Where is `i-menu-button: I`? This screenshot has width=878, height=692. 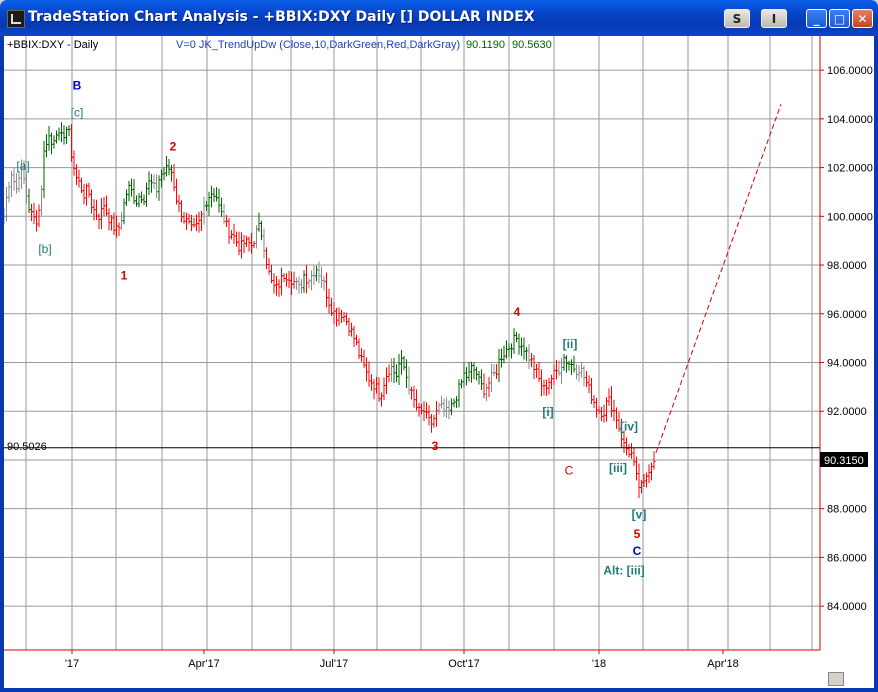 i-menu-button: I is located at coordinates (774, 18).